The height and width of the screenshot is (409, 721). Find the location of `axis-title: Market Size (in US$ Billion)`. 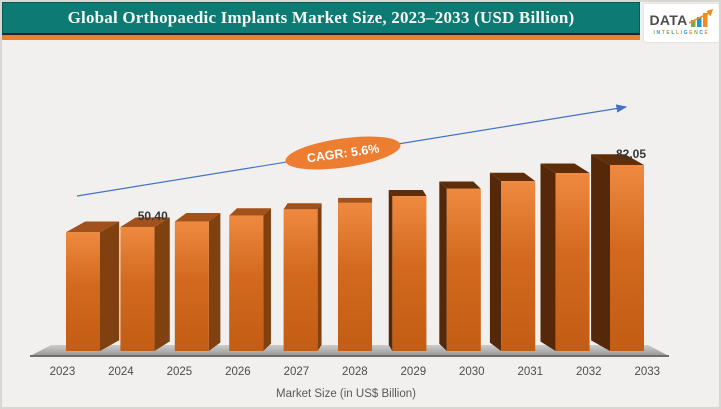

axis-title: Market Size (in US$ Billion) is located at coordinates (346, 394).